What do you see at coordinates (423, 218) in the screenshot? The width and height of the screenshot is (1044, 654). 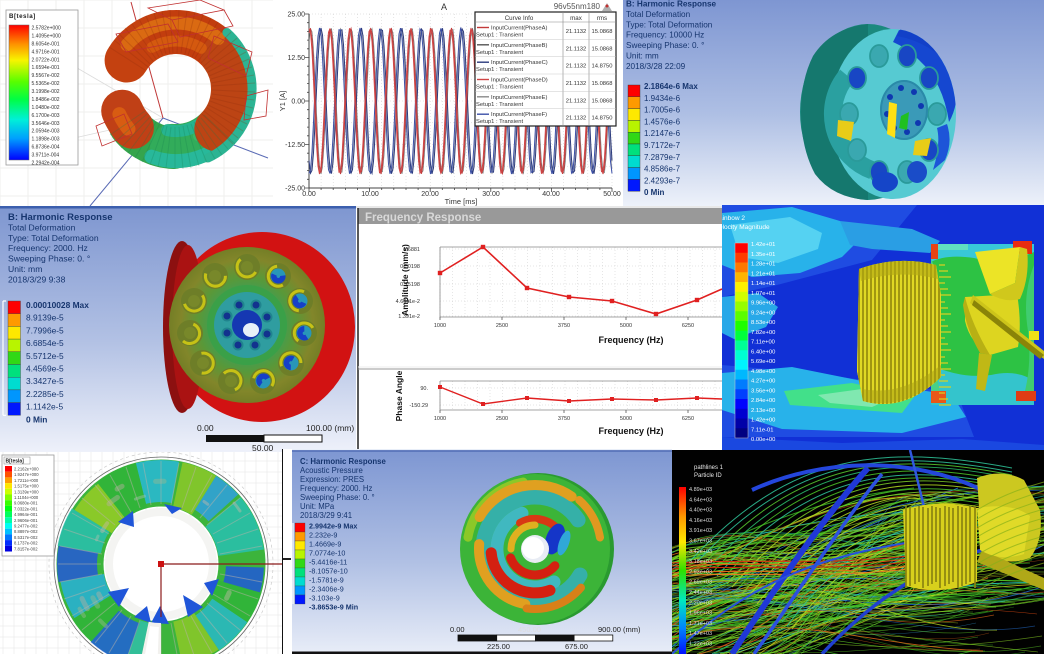 I see `svg-text: Frequency Response` at bounding box center [423, 218].